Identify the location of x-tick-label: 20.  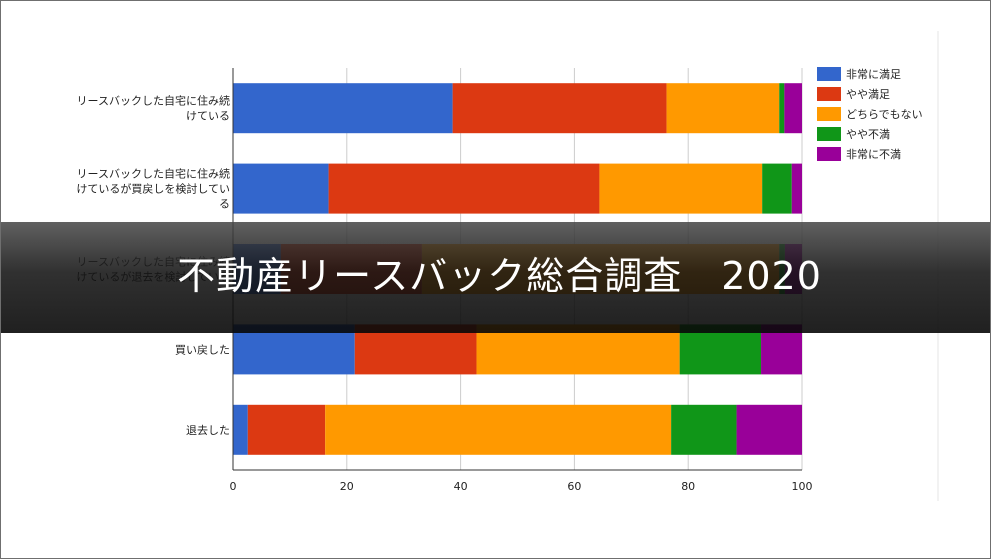
(347, 486).